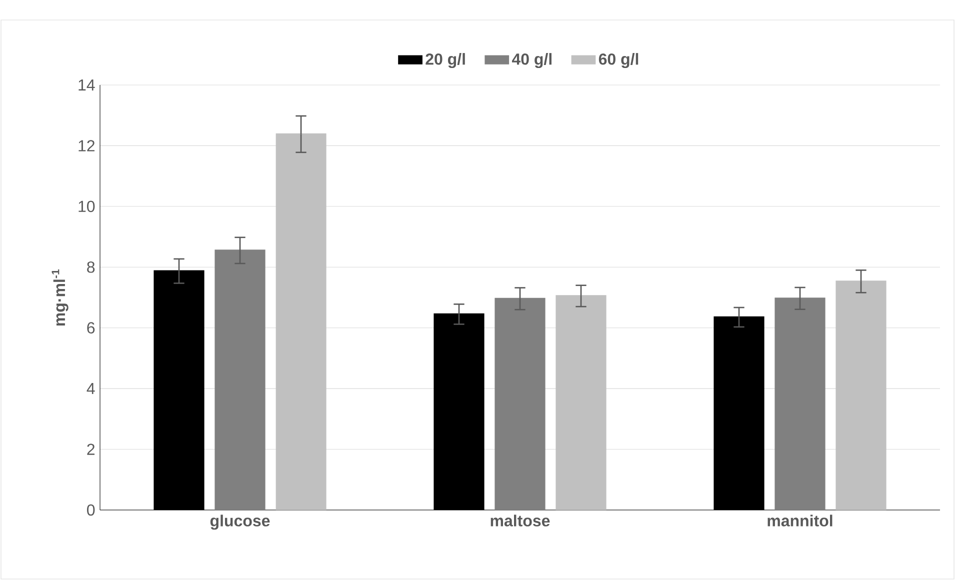 This screenshot has width=955, height=580. What do you see at coordinates (86, 206) in the screenshot?
I see `y-tick-label: 10` at bounding box center [86, 206].